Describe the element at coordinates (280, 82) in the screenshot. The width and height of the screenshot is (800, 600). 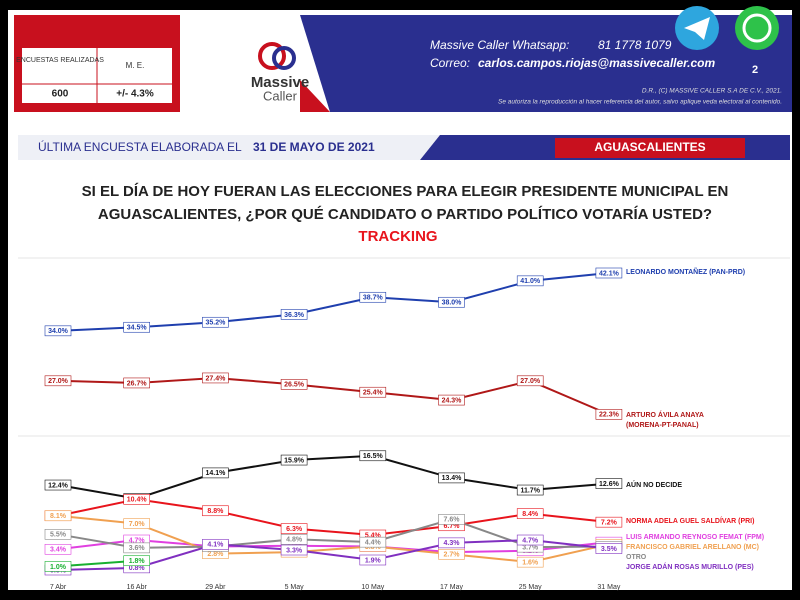
I see `logo-text: Massive` at that location.